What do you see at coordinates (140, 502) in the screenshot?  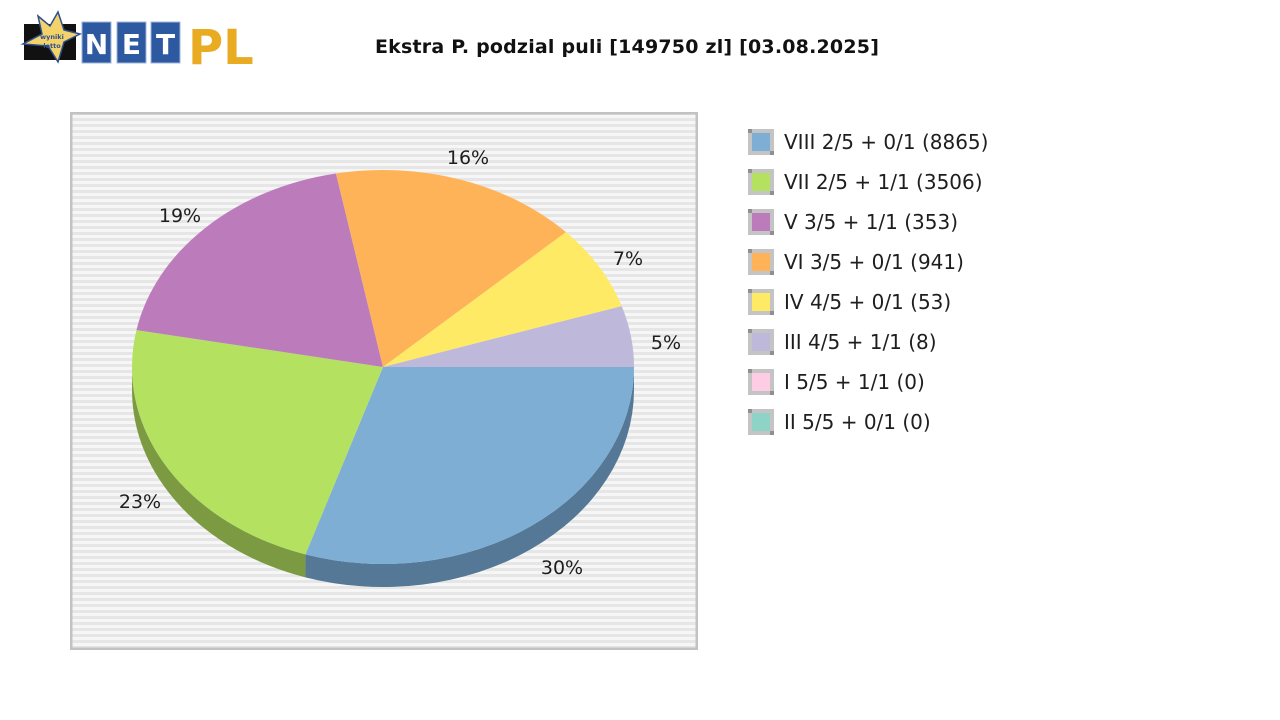 I see `pie-percent-label: 23%` at bounding box center [140, 502].